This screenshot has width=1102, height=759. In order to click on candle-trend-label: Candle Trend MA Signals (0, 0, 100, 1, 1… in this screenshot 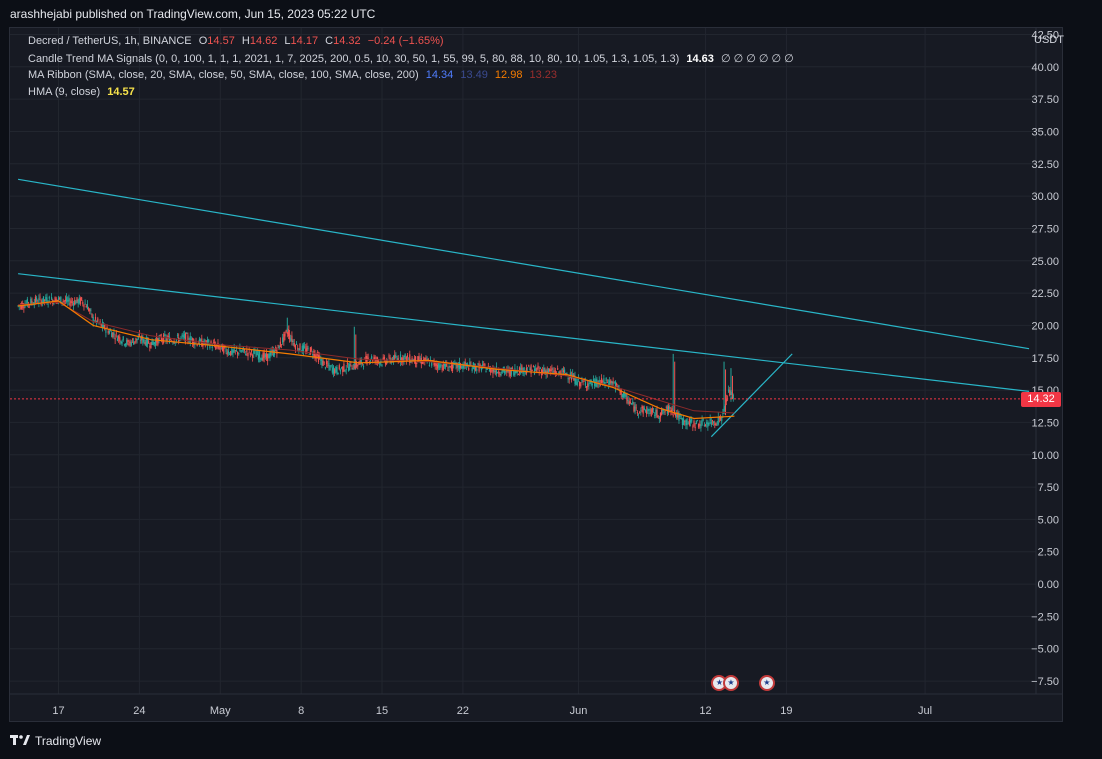, I will do `click(354, 59)`.